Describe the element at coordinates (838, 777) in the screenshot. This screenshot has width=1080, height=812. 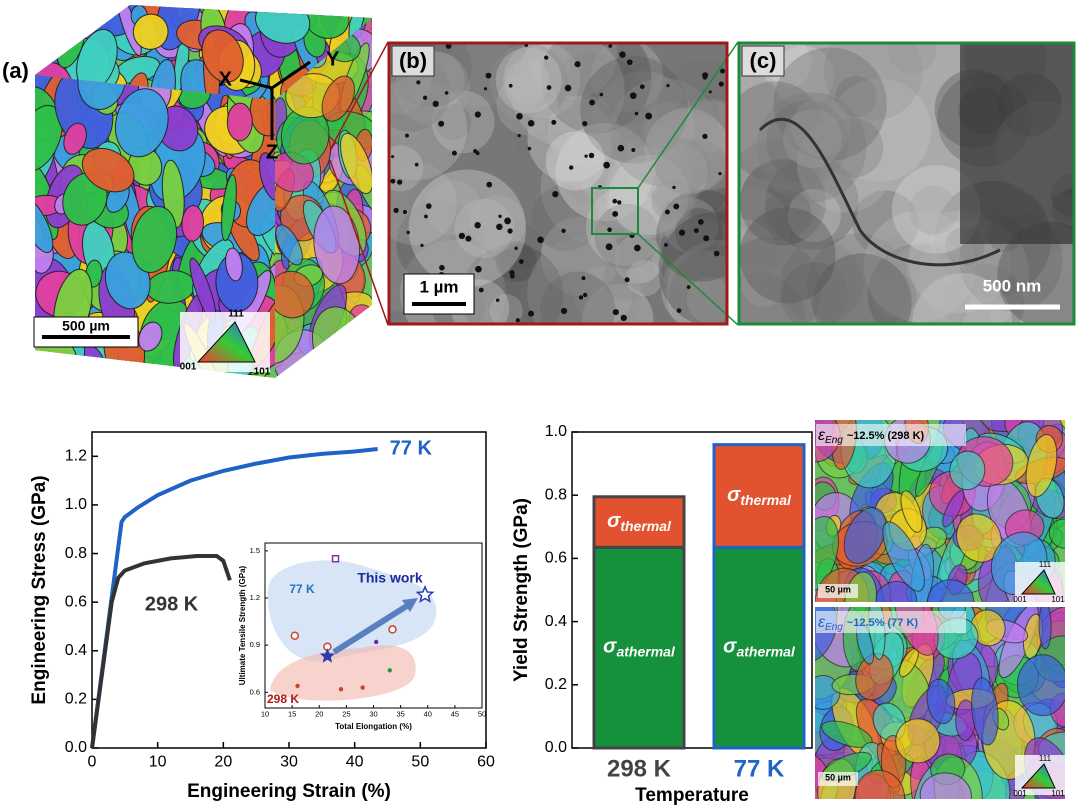
I see `scale-text: 50 µm` at that location.